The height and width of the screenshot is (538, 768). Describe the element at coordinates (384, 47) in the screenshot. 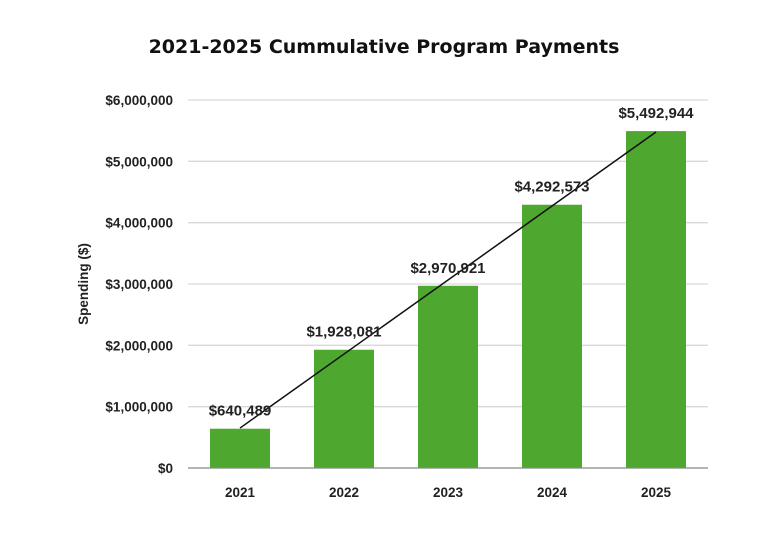

I see `chart-title: 2021-2025 Cummulative Program Payments` at that location.